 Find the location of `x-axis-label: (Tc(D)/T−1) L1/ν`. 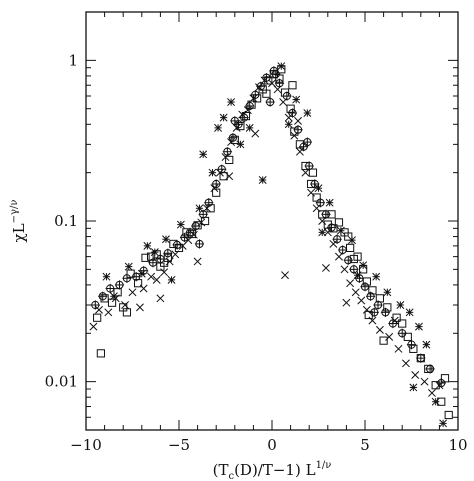

x-axis-label: (Tc(D)/T−1) L1/ν is located at coordinates (272, 470).